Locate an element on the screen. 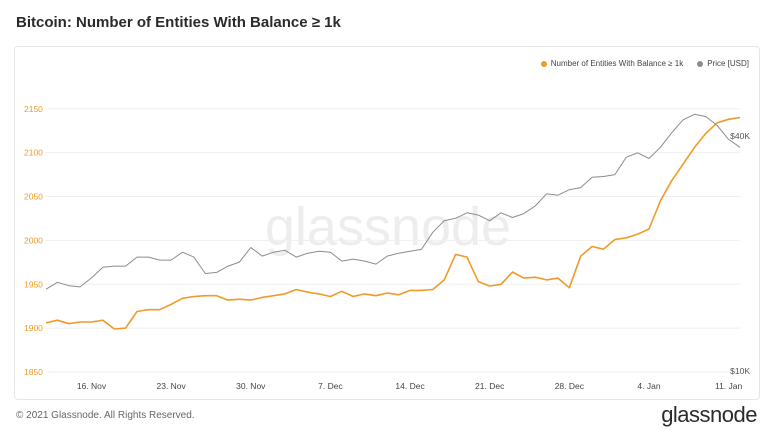 The height and width of the screenshot is (436, 775). watermark: glassnode is located at coordinates (388, 227).